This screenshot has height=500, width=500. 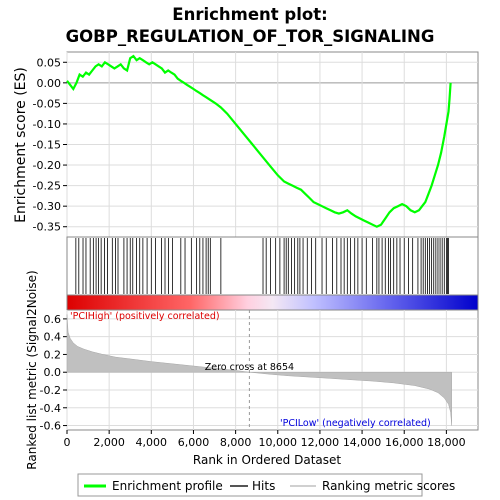 I want to click on es-tick-label: -0.15, so click(x=47, y=145).